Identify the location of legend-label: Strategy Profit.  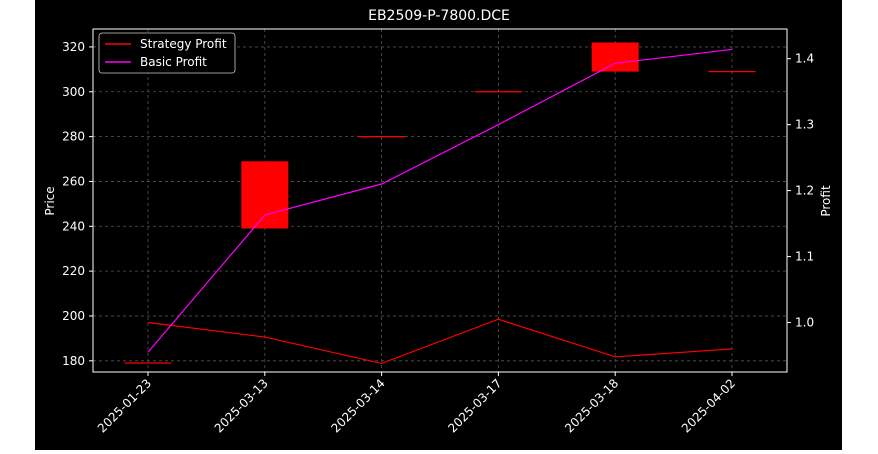
(183, 44).